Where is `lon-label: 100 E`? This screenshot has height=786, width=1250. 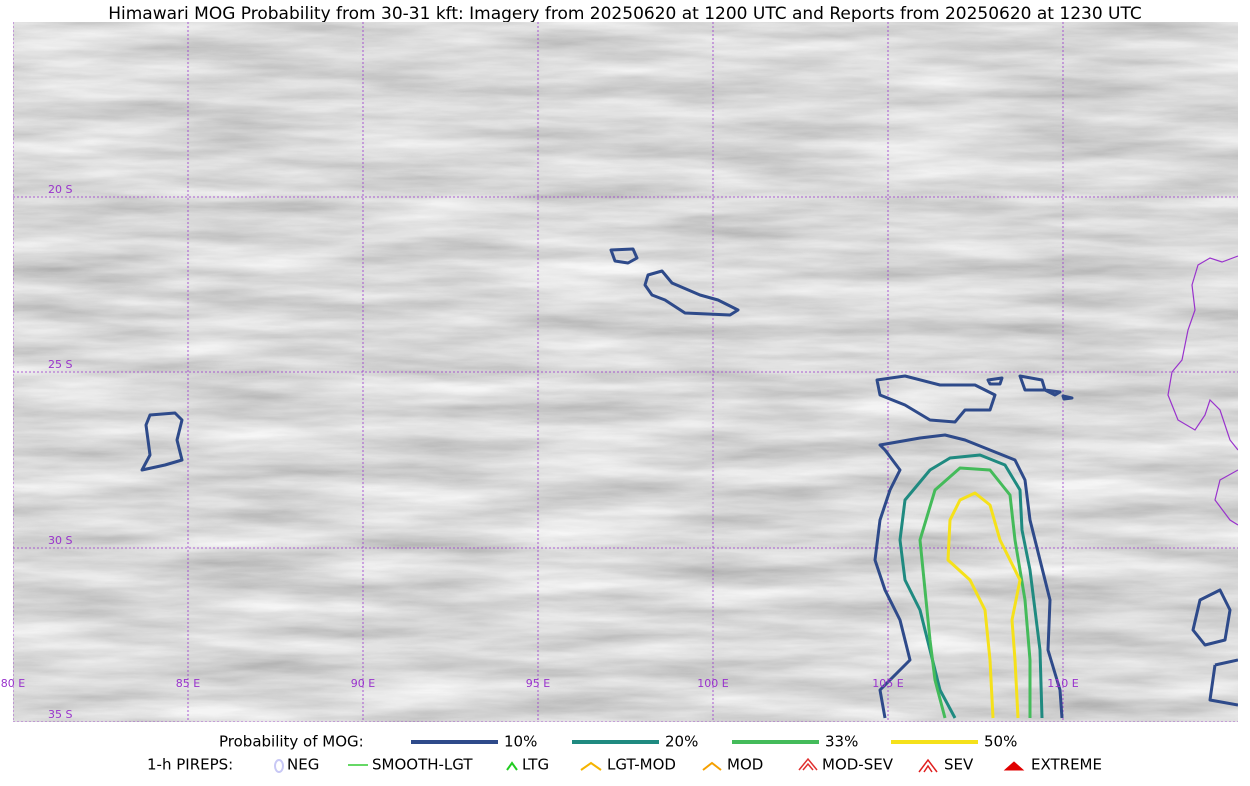
lon-label: 100 E is located at coordinates (712, 683).